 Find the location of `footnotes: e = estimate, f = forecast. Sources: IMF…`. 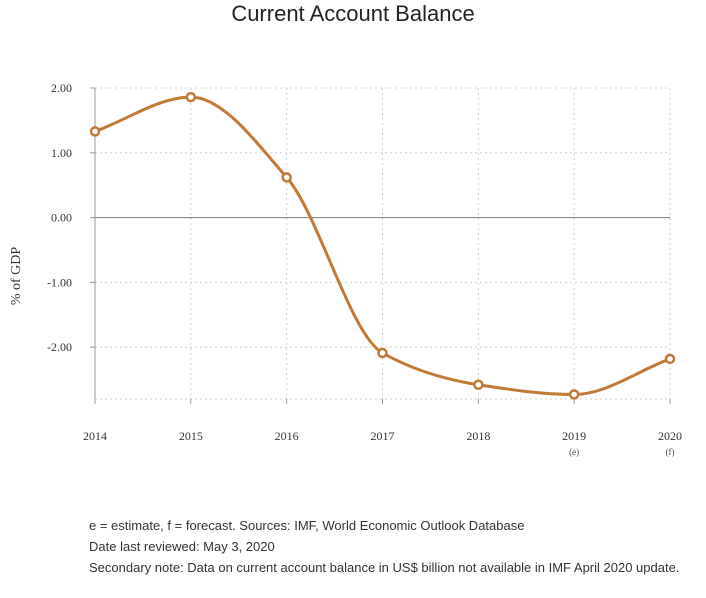

footnotes: e = estimate, f = forecast. Sources: IMF… is located at coordinates (397, 546).